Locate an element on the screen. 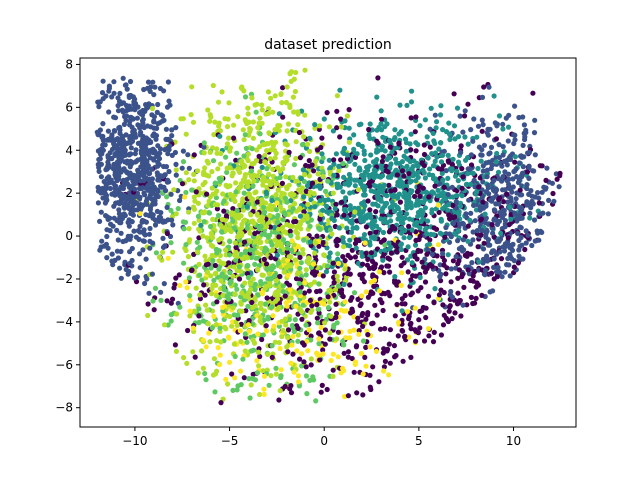 This screenshot has width=640, height=480. x-tick-label: 5 is located at coordinates (419, 441).